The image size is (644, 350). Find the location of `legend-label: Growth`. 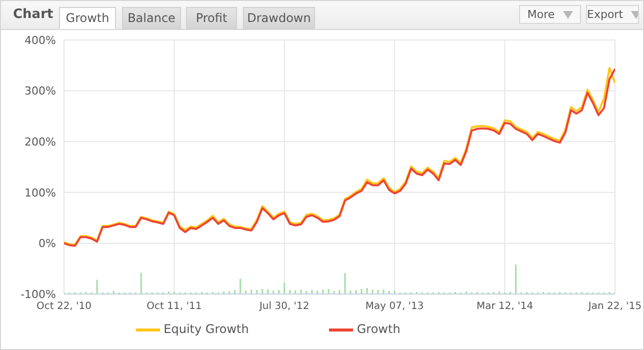

legend-label: Growth is located at coordinates (378, 329).